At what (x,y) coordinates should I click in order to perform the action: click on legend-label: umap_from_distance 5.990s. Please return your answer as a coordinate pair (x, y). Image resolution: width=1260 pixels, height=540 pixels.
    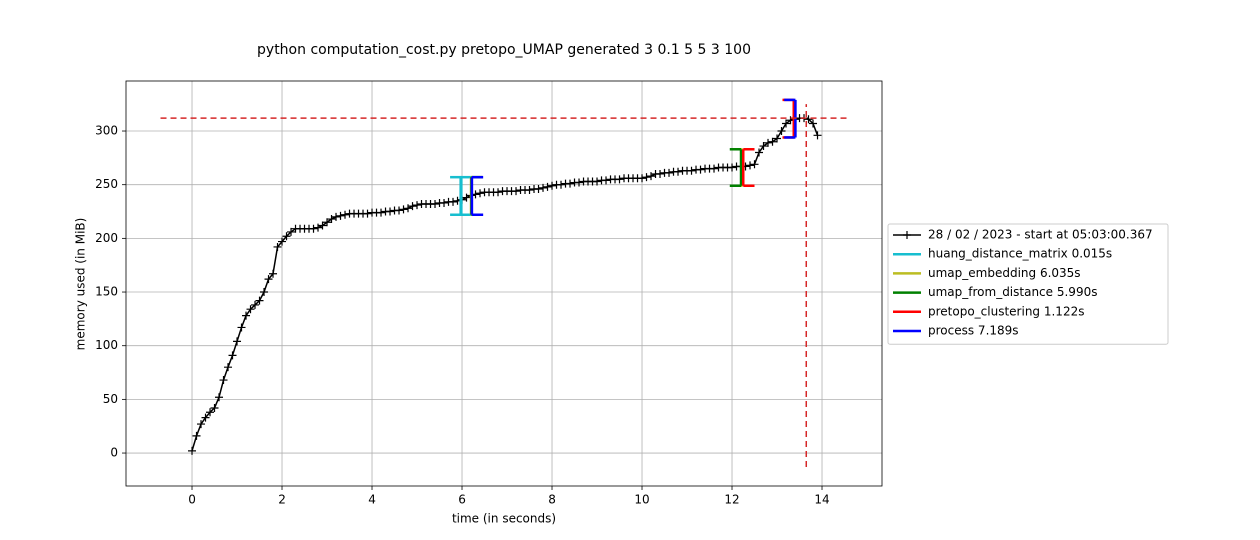
    Looking at the image, I should click on (1012, 292).